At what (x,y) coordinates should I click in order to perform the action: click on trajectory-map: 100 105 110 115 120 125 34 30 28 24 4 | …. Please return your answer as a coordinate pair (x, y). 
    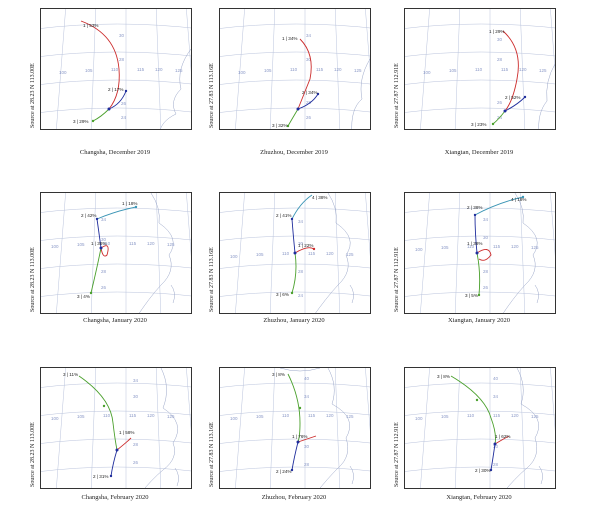
    Looking at the image, I should click on (295, 253).